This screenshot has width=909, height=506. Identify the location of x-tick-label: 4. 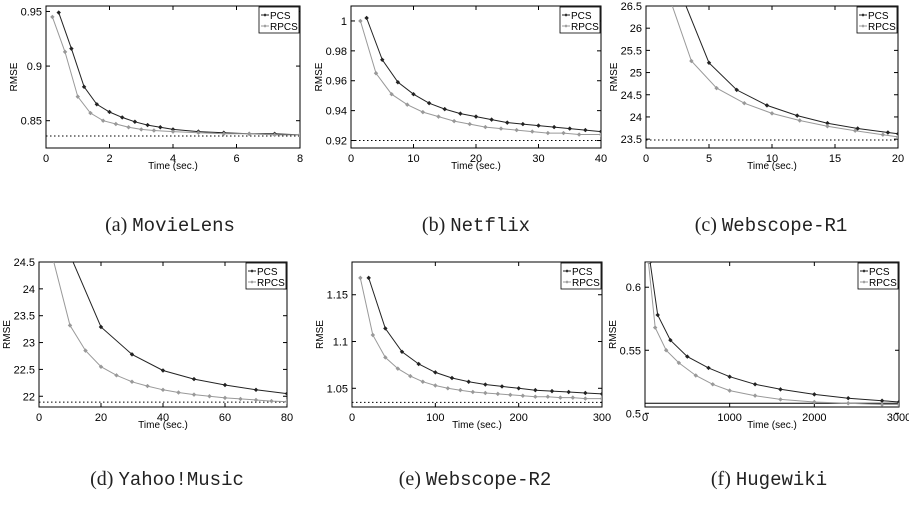
(173, 159).